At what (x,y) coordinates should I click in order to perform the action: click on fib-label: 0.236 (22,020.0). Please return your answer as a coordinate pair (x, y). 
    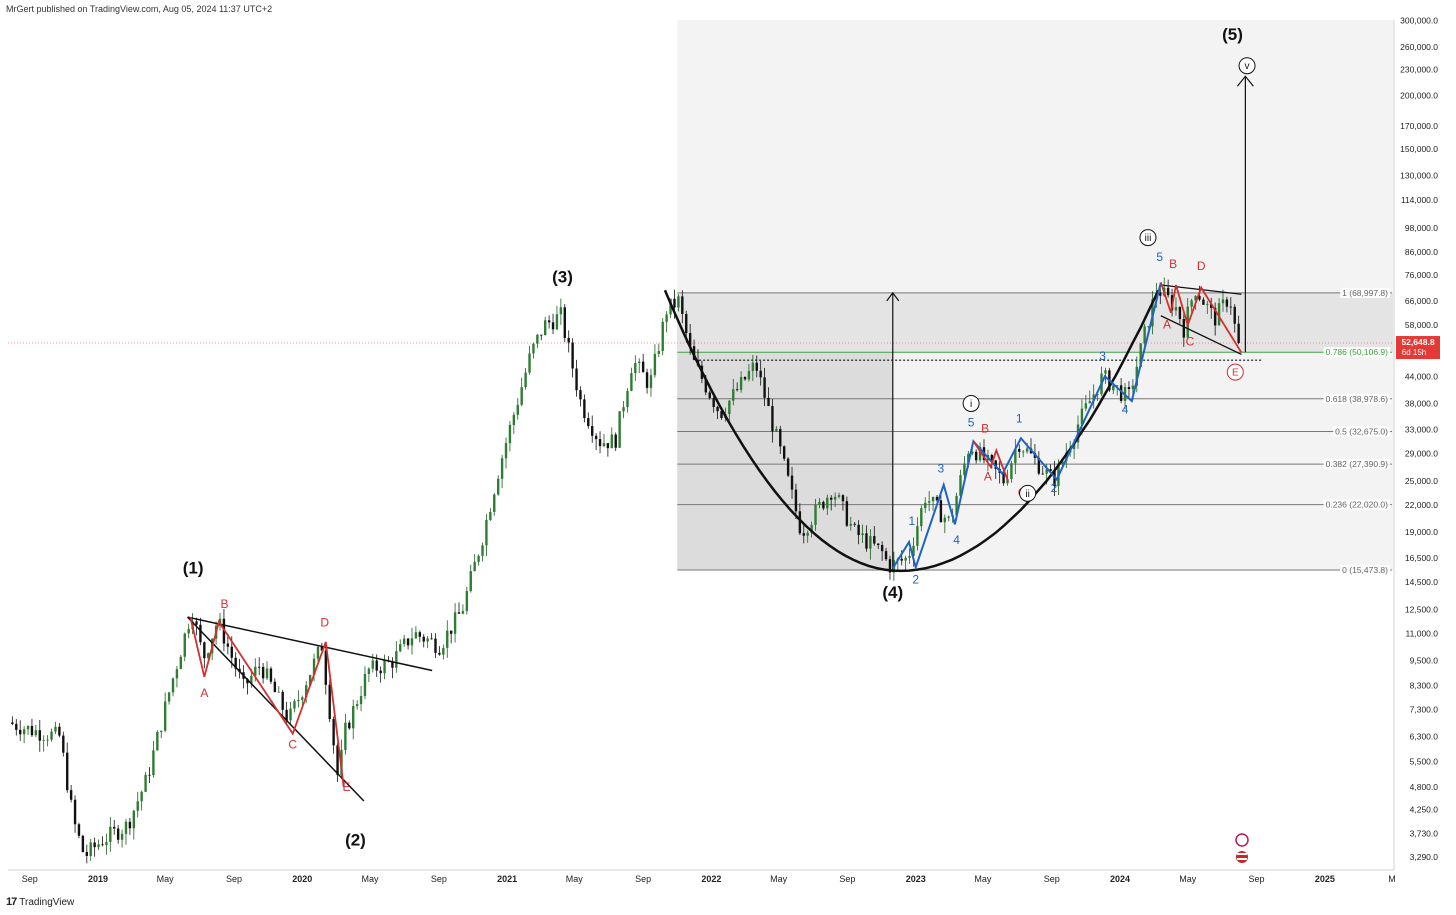
    Looking at the image, I should click on (1357, 505).